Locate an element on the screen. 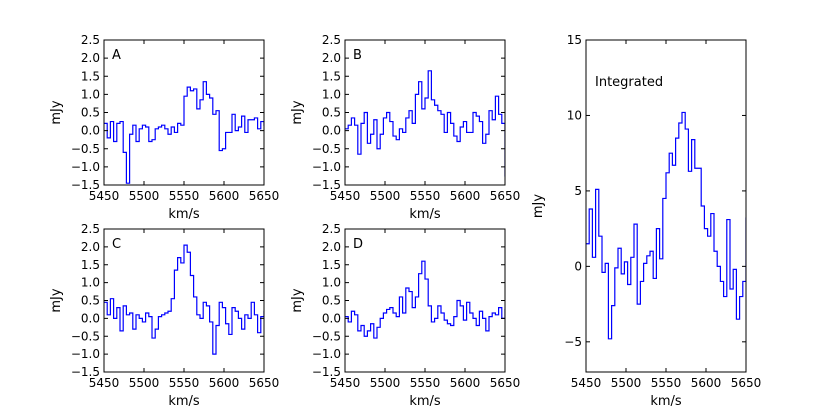  y-tick-label: 5 is located at coordinates (578, 191).